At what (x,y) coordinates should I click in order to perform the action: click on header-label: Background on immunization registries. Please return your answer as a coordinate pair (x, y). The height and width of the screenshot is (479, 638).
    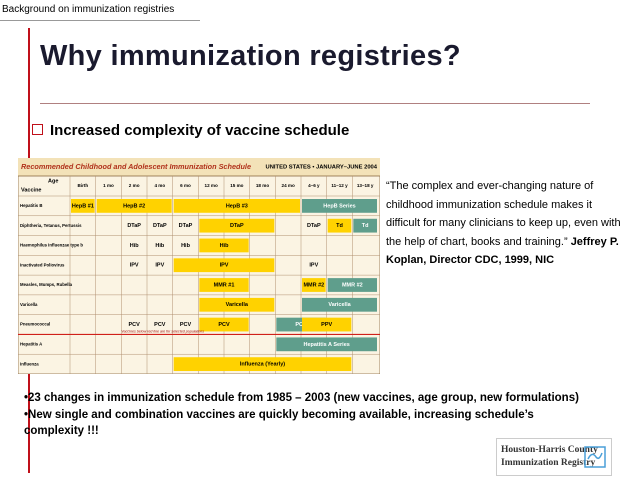
    Looking at the image, I should click on (88, 9).